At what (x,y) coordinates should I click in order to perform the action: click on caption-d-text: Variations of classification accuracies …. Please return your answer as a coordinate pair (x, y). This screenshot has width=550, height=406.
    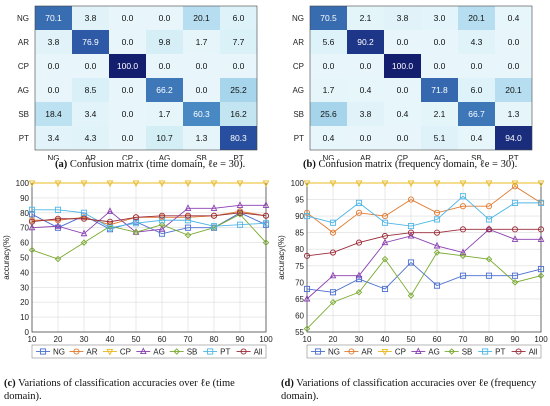
    Looking at the image, I should click on (409, 390).